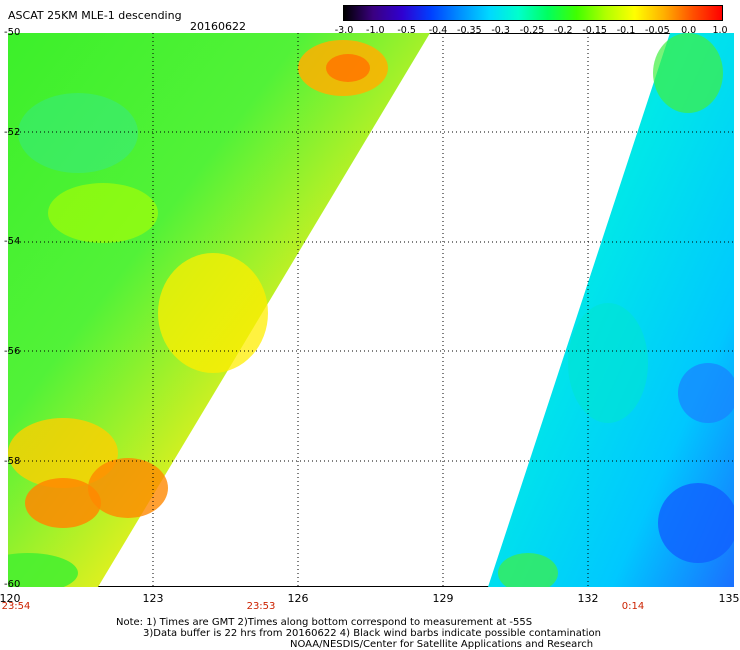  What do you see at coordinates (500, 30) in the screenshot?
I see `color-scale-tick-label: -0.3` at bounding box center [500, 30].